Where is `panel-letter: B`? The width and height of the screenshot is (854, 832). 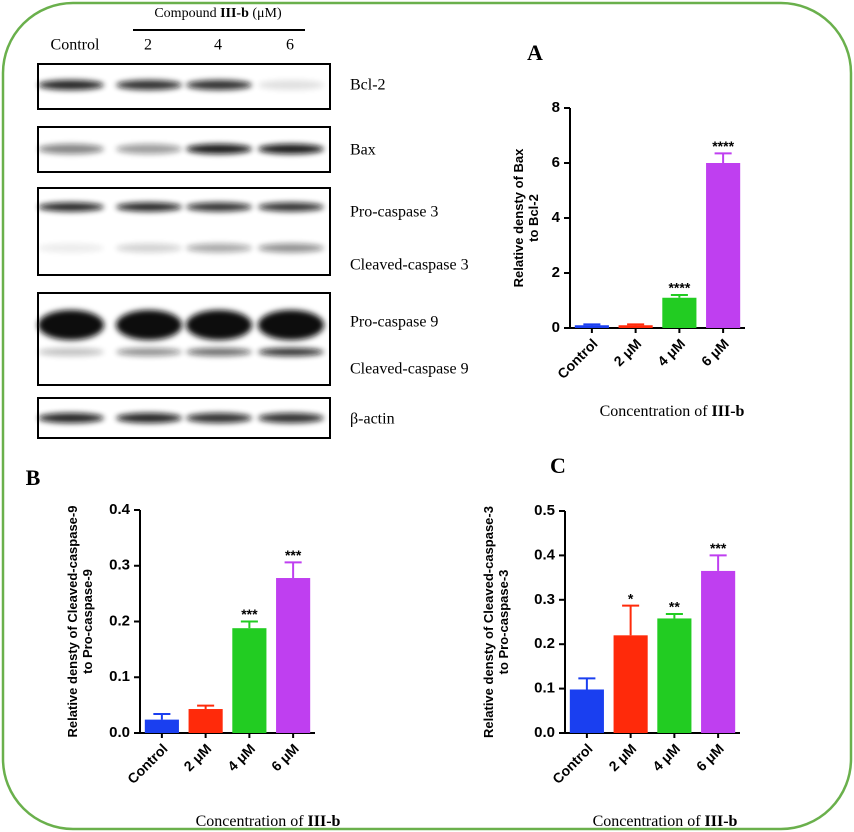 panel-letter: B is located at coordinates (33, 477).